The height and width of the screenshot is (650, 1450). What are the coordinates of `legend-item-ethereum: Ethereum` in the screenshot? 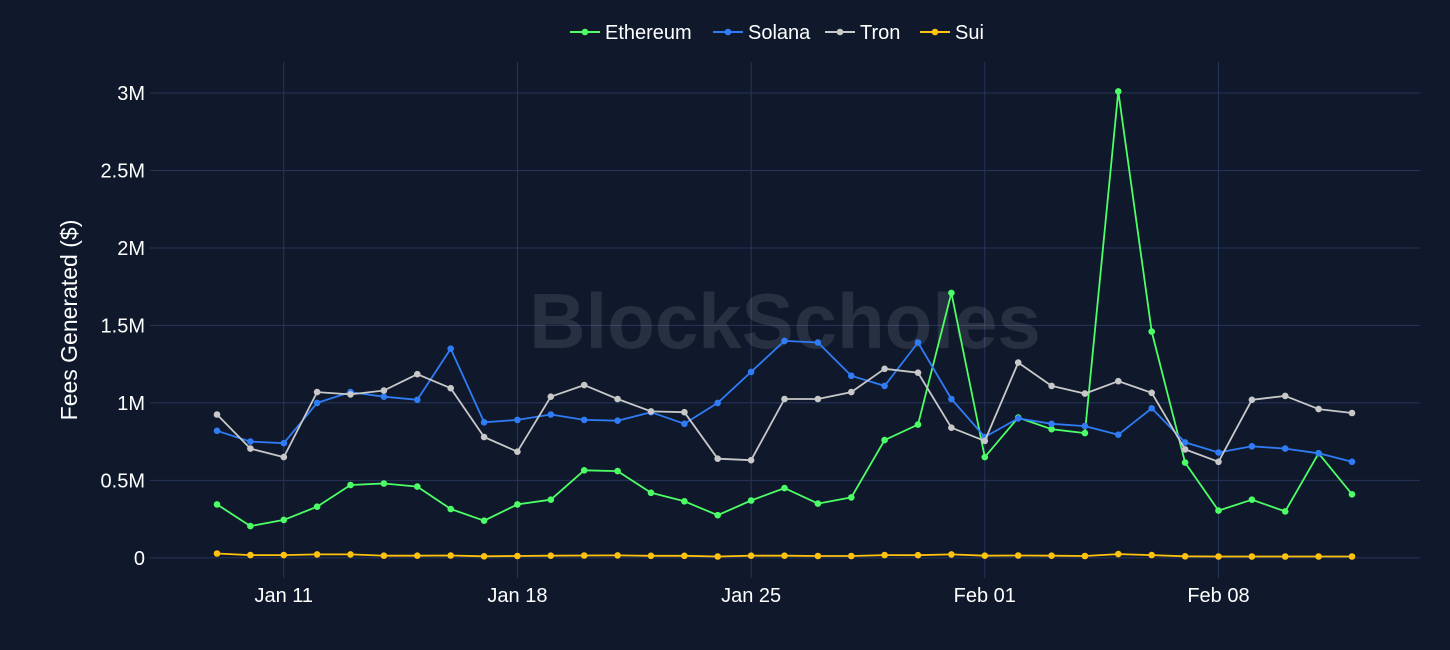 It's located at (631, 33).